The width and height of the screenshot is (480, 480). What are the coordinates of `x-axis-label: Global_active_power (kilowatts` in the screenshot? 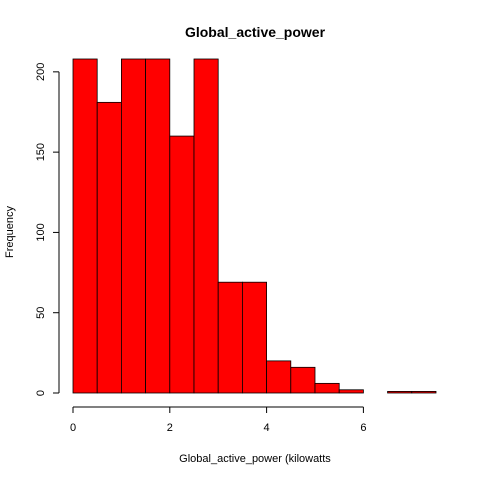 It's located at (255, 459).